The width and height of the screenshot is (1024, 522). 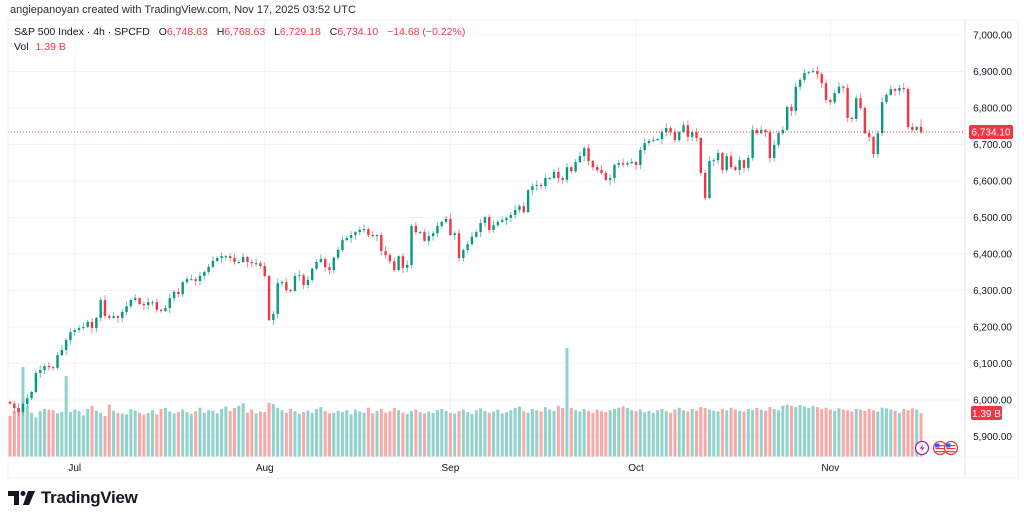 I want to click on events-icons, so click(x=936, y=448).